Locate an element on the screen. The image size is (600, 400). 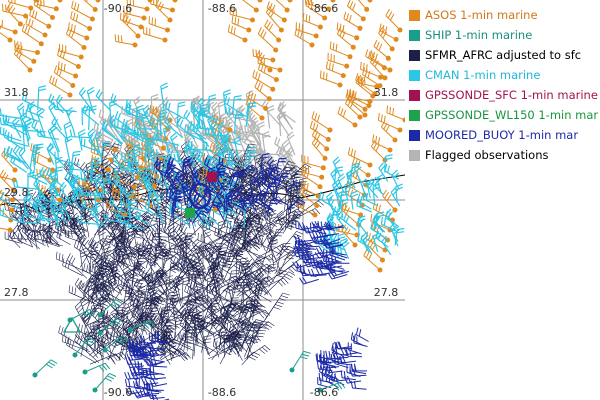
legend-label-sfmr: SFMR_AFRC adjusted to sfc is located at coordinates (503, 55).